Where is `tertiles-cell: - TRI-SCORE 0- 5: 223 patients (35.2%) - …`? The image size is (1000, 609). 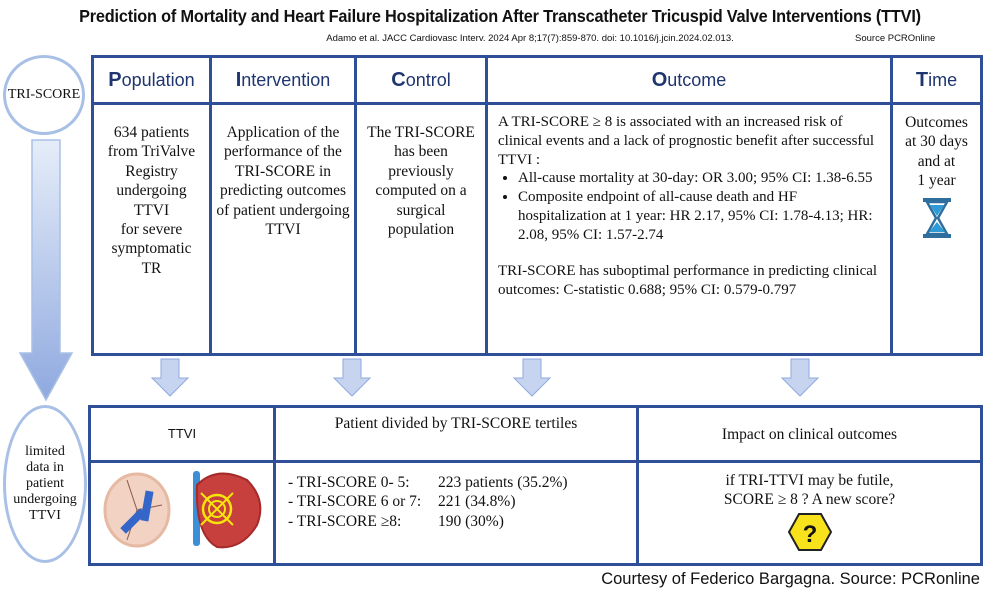 tertiles-cell: - TRI-SCORE 0- 5: 223 patients (35.2%) - … is located at coordinates (456, 513).